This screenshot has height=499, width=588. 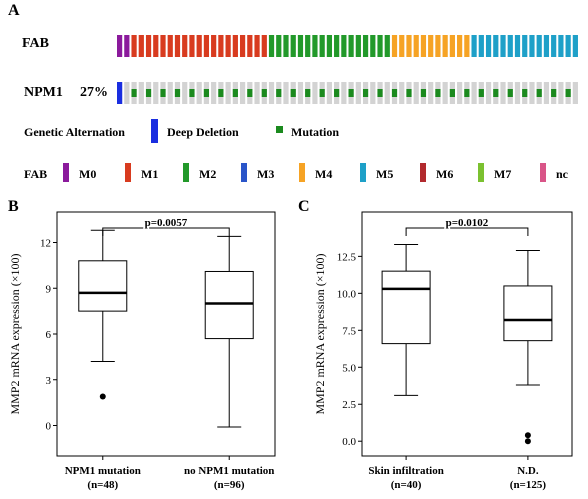 I want to click on mutation-legend-label: Mutation, so click(x=315, y=132).